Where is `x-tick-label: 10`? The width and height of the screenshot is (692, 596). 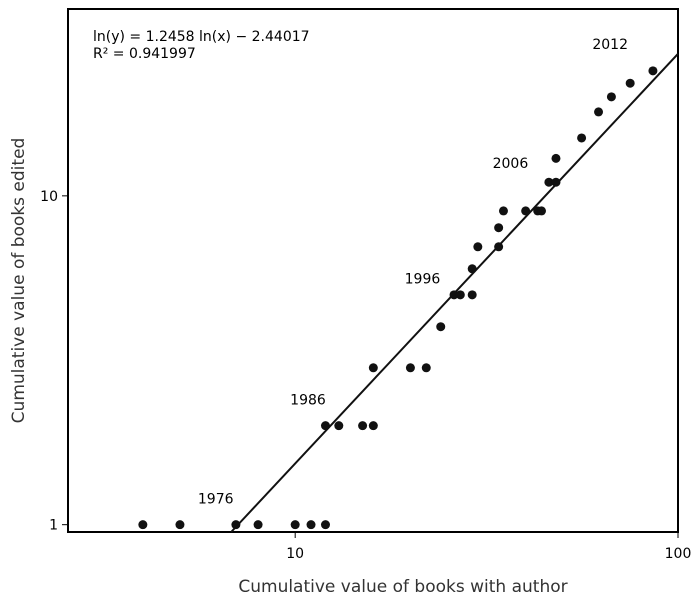
x-tick-label: 10 is located at coordinates (295, 554).